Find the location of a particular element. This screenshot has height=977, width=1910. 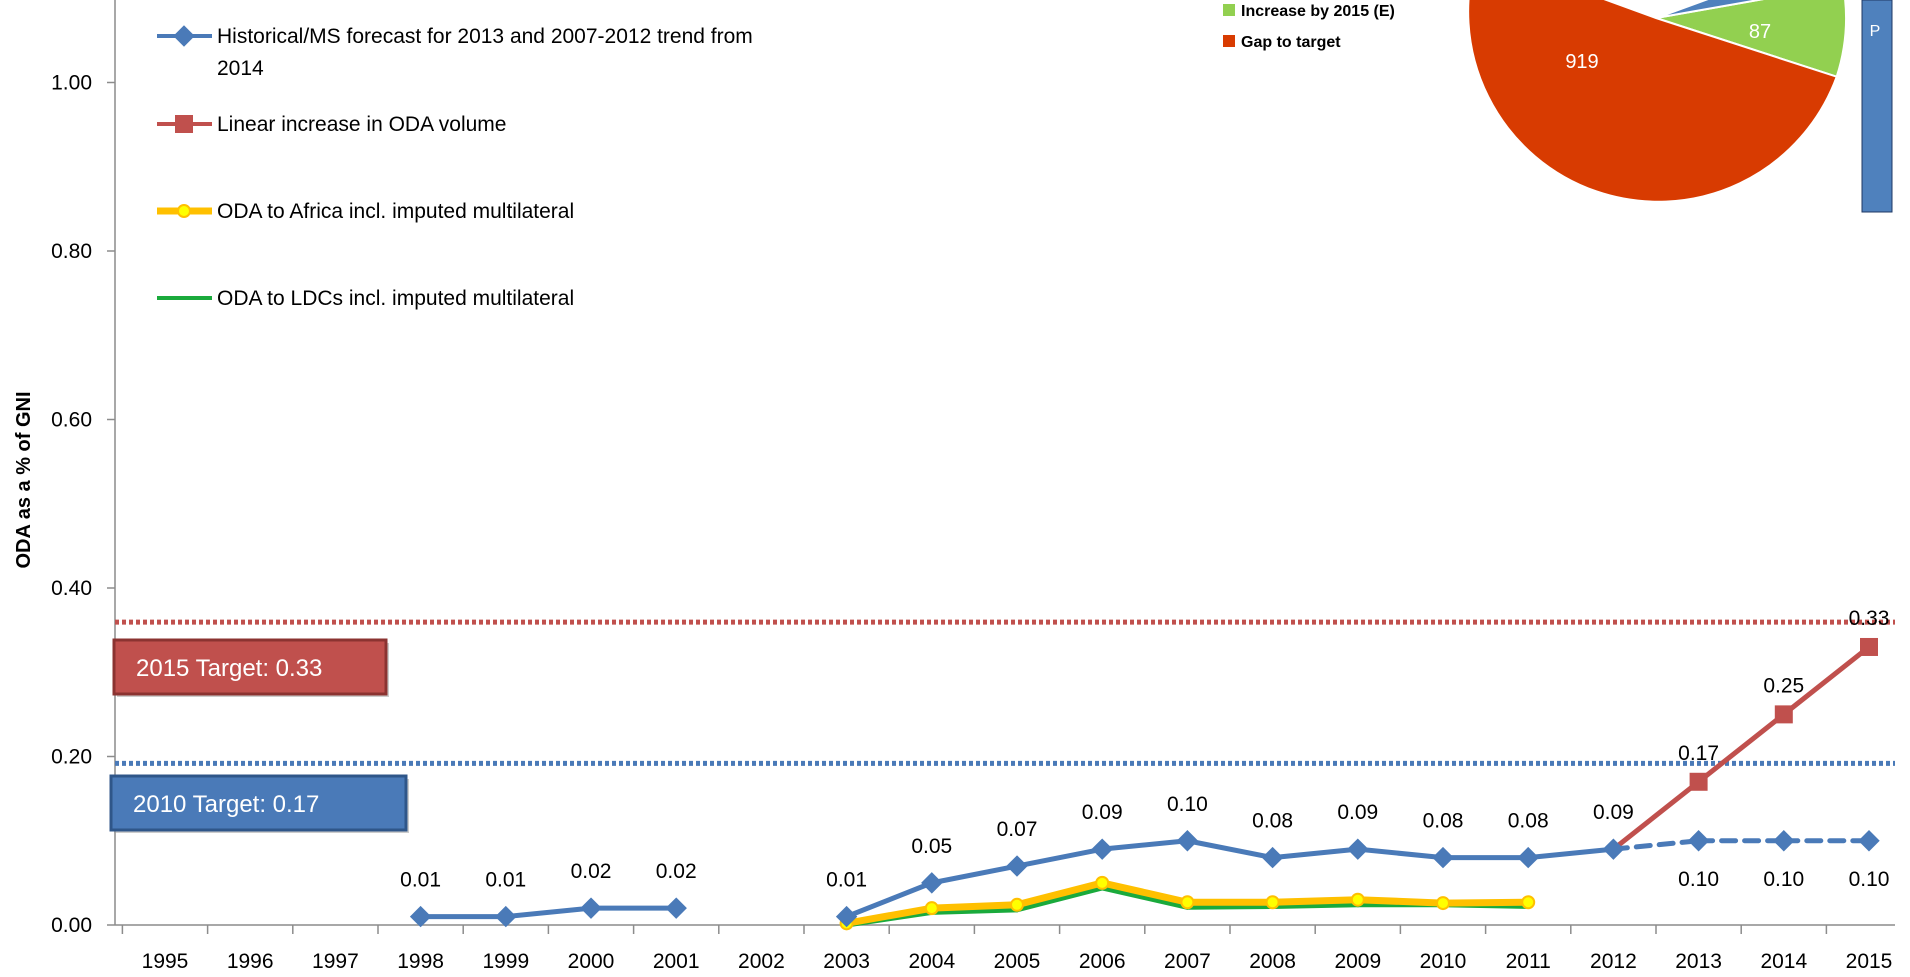

x-tick-label: 2001 is located at coordinates (676, 961).